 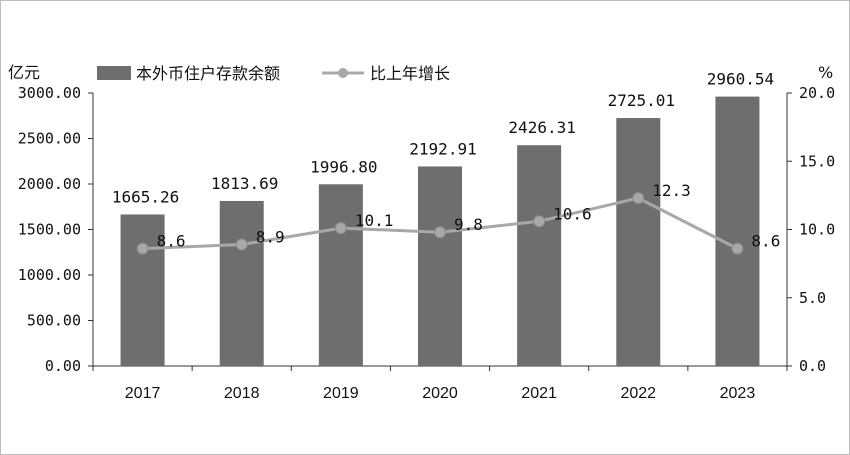 I want to click on legend-bar-label: 本外币住户存款余额, so click(x=208, y=73).